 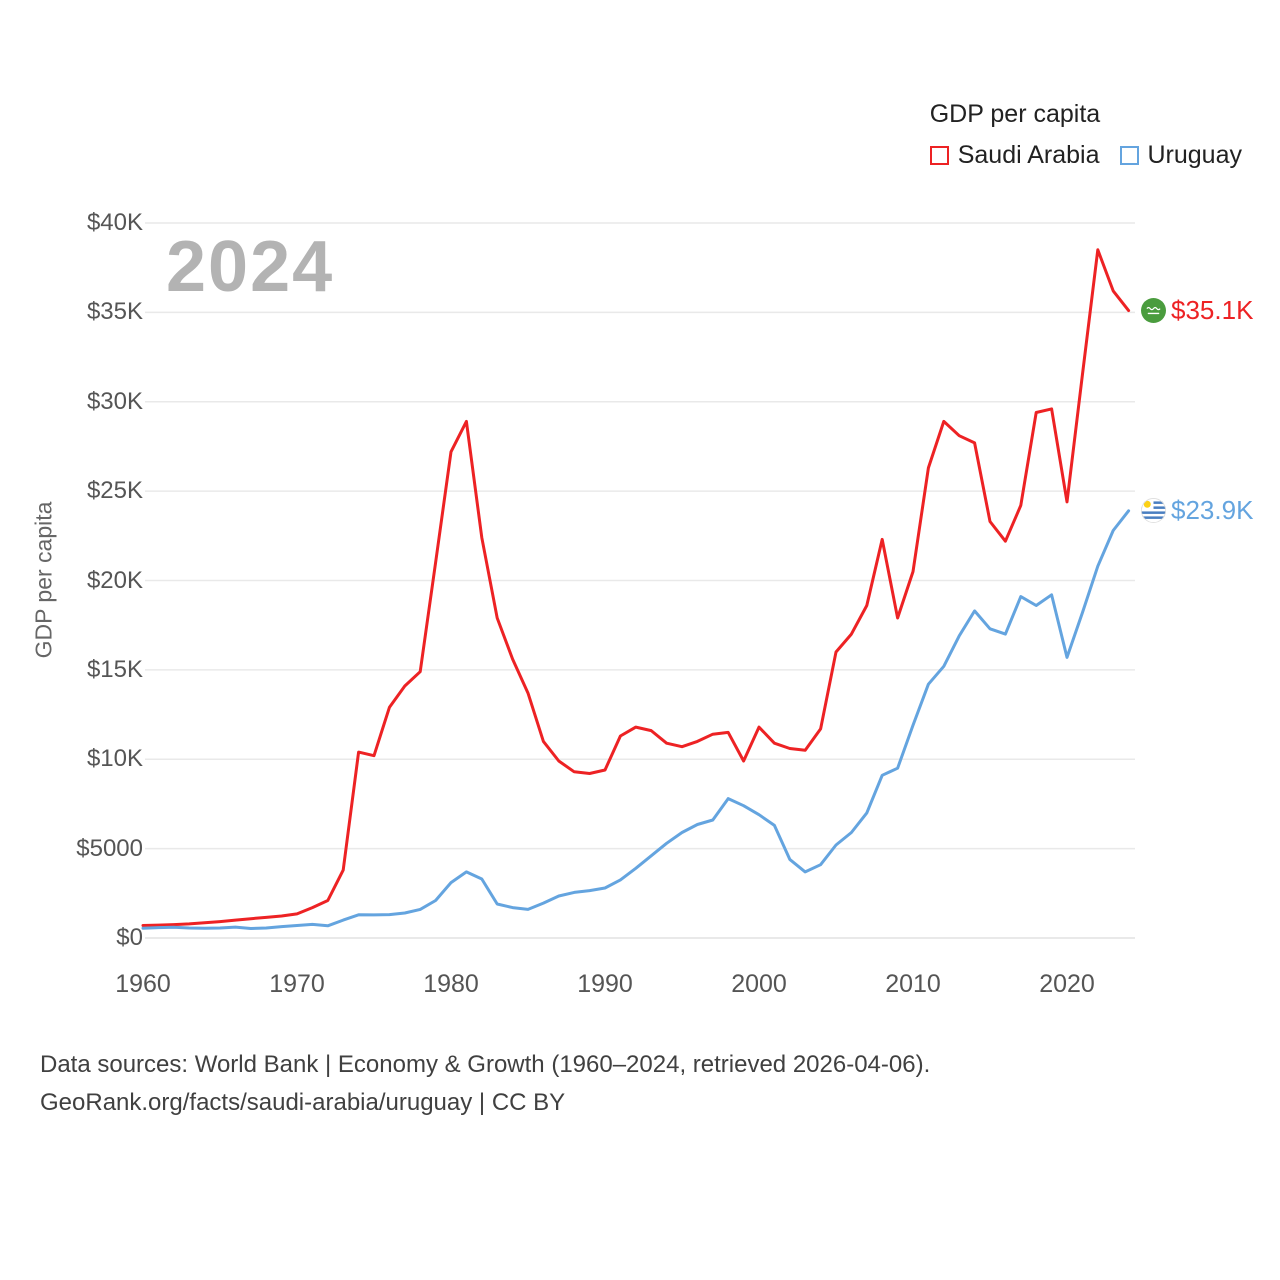 What do you see at coordinates (114, 222) in the screenshot?
I see `y-axis-tick-label: $40K` at bounding box center [114, 222].